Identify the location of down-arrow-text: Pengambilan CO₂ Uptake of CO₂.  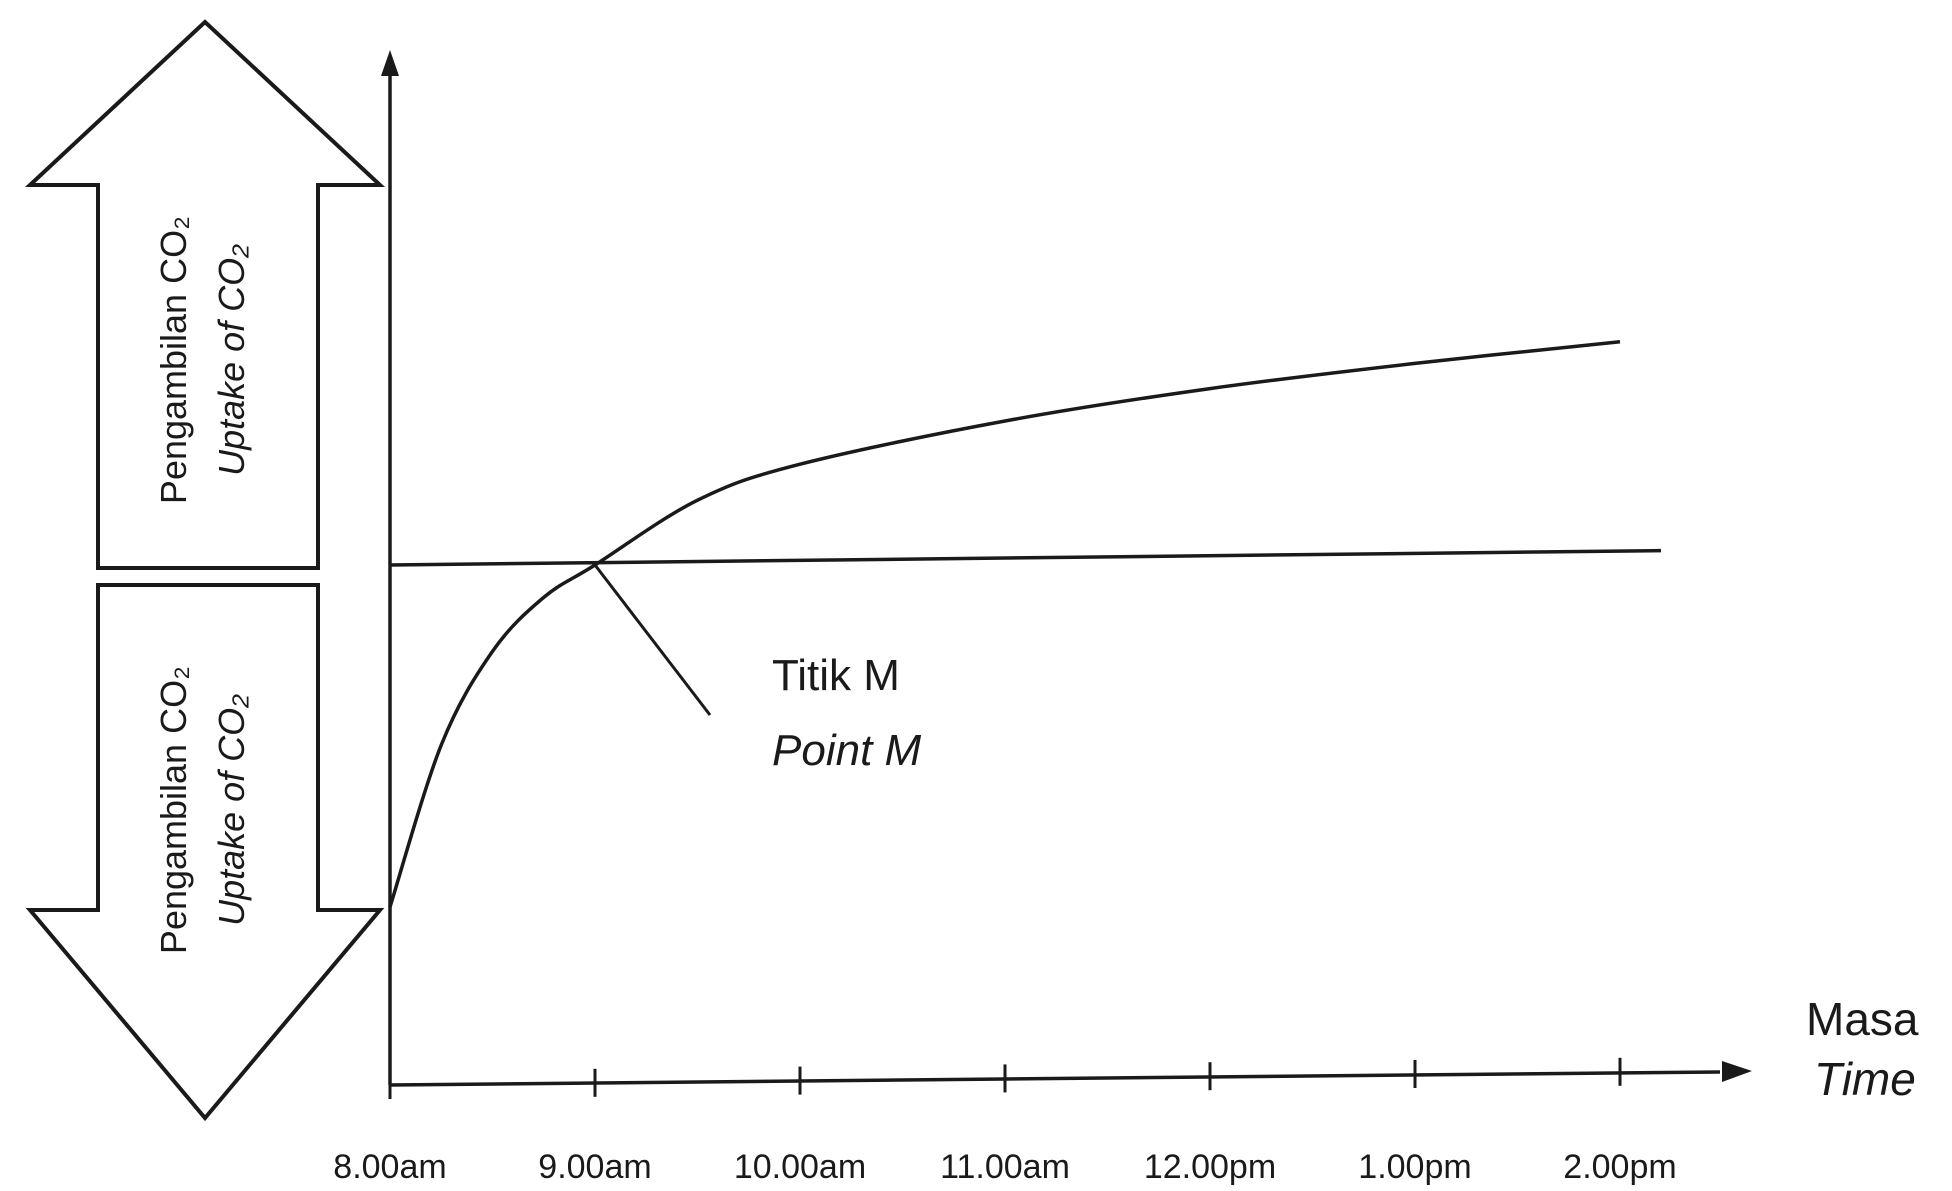
(202, 810).